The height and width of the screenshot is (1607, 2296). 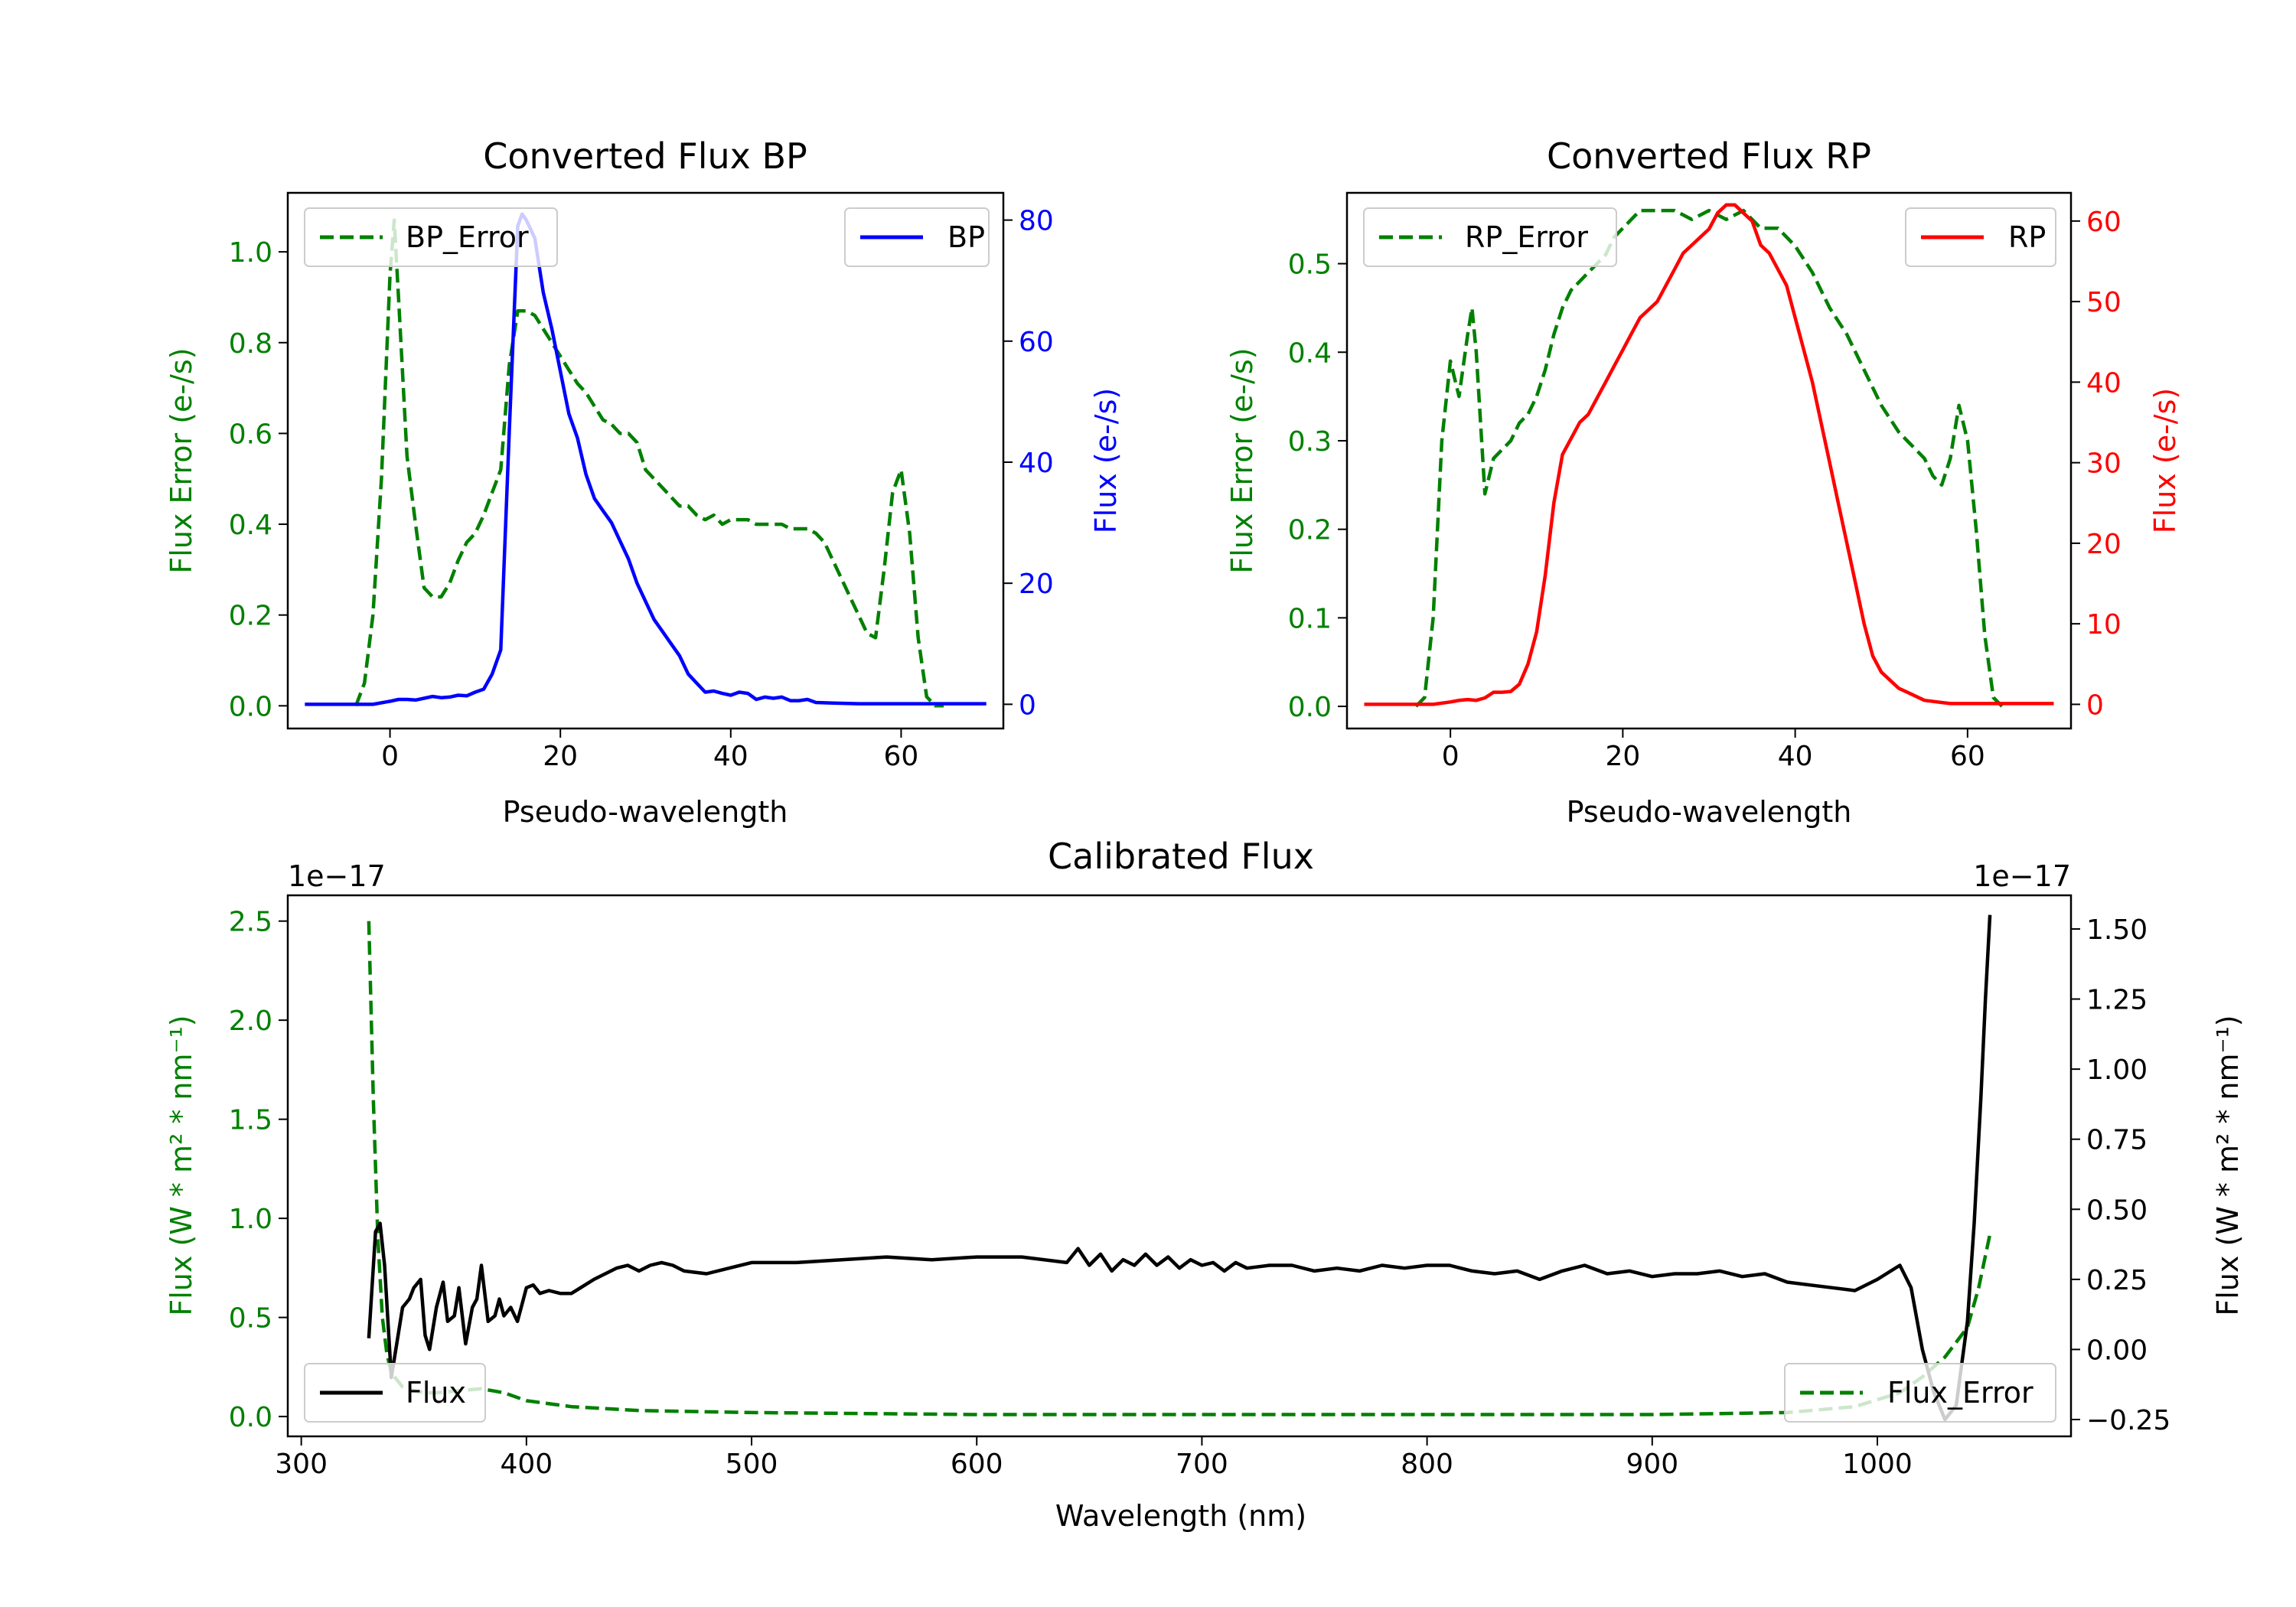 What do you see at coordinates (1180, 1516) in the screenshot?
I see `calibrated-xlabel: Wavelength (nm)` at bounding box center [1180, 1516].